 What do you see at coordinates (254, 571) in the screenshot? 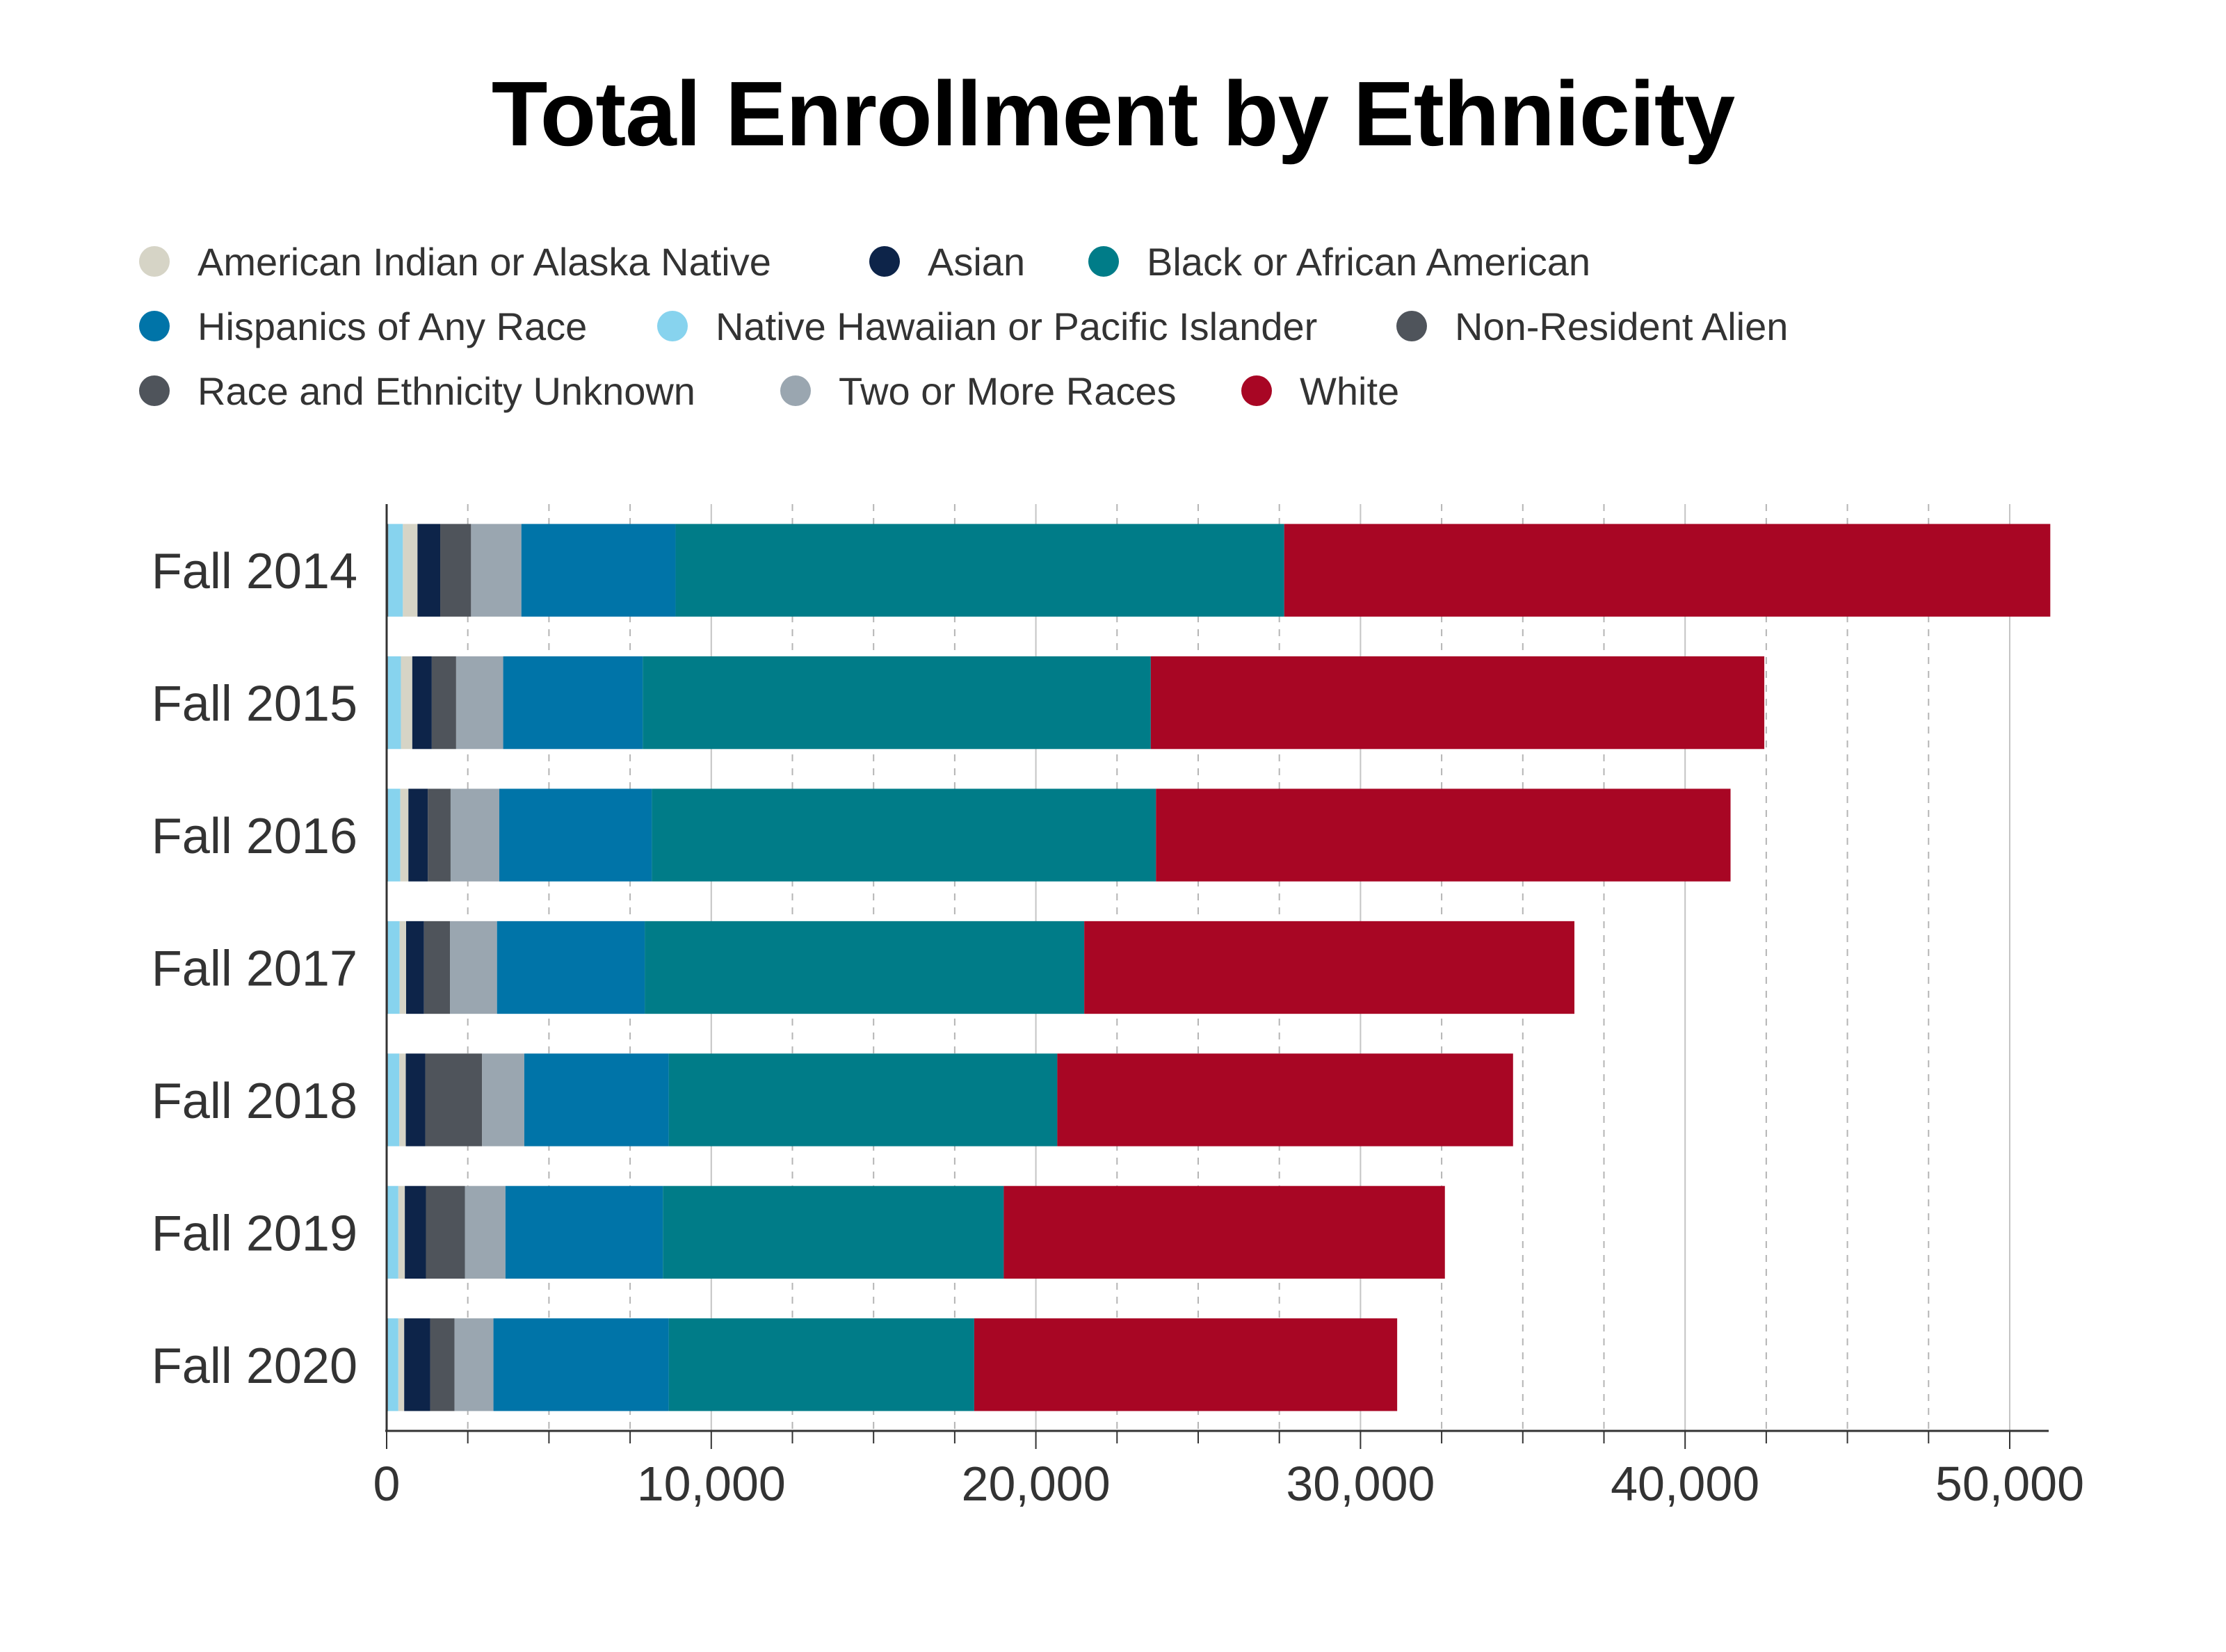
I see `category-label: Fall 2014` at bounding box center [254, 571].